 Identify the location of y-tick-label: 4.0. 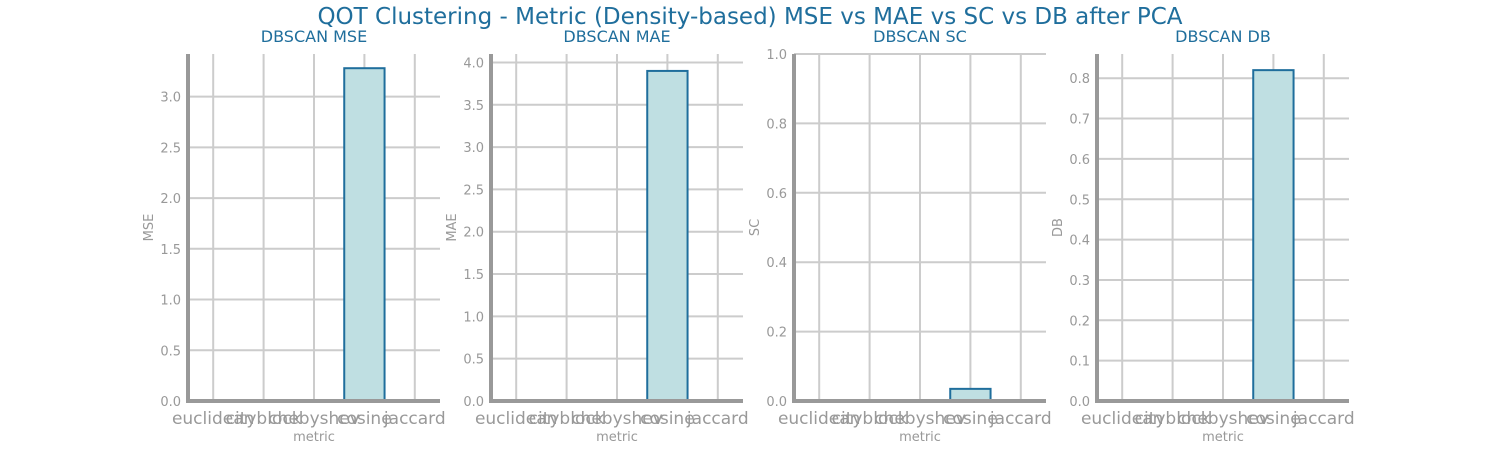
(473, 63).